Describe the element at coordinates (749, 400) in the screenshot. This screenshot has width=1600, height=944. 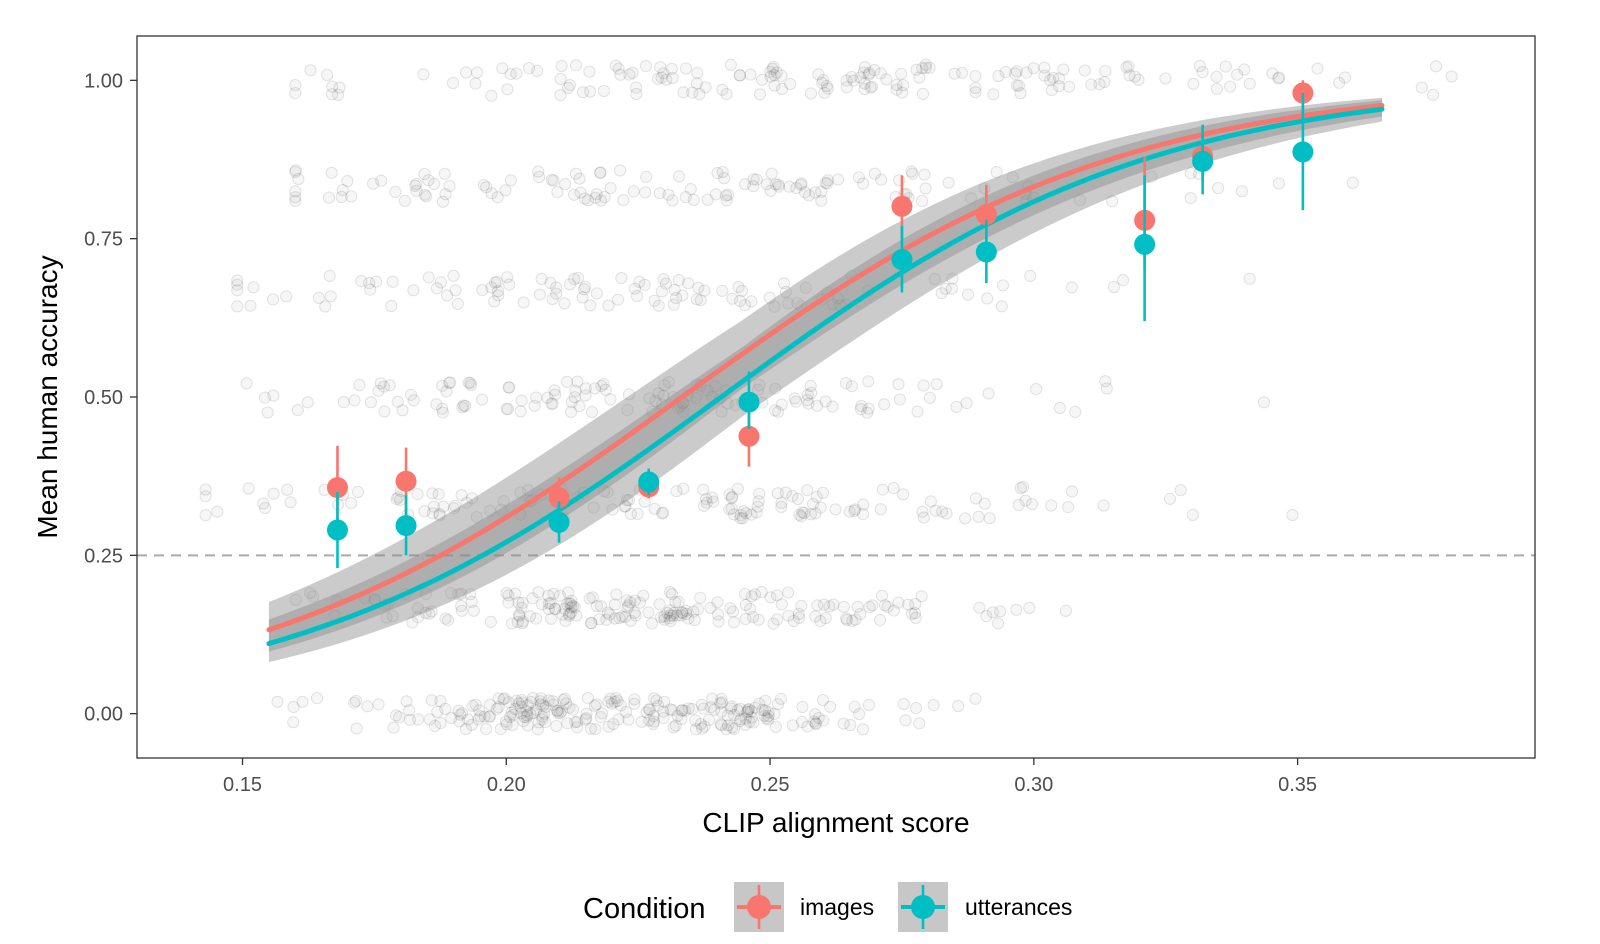
I see `mean-point-utterances` at that location.